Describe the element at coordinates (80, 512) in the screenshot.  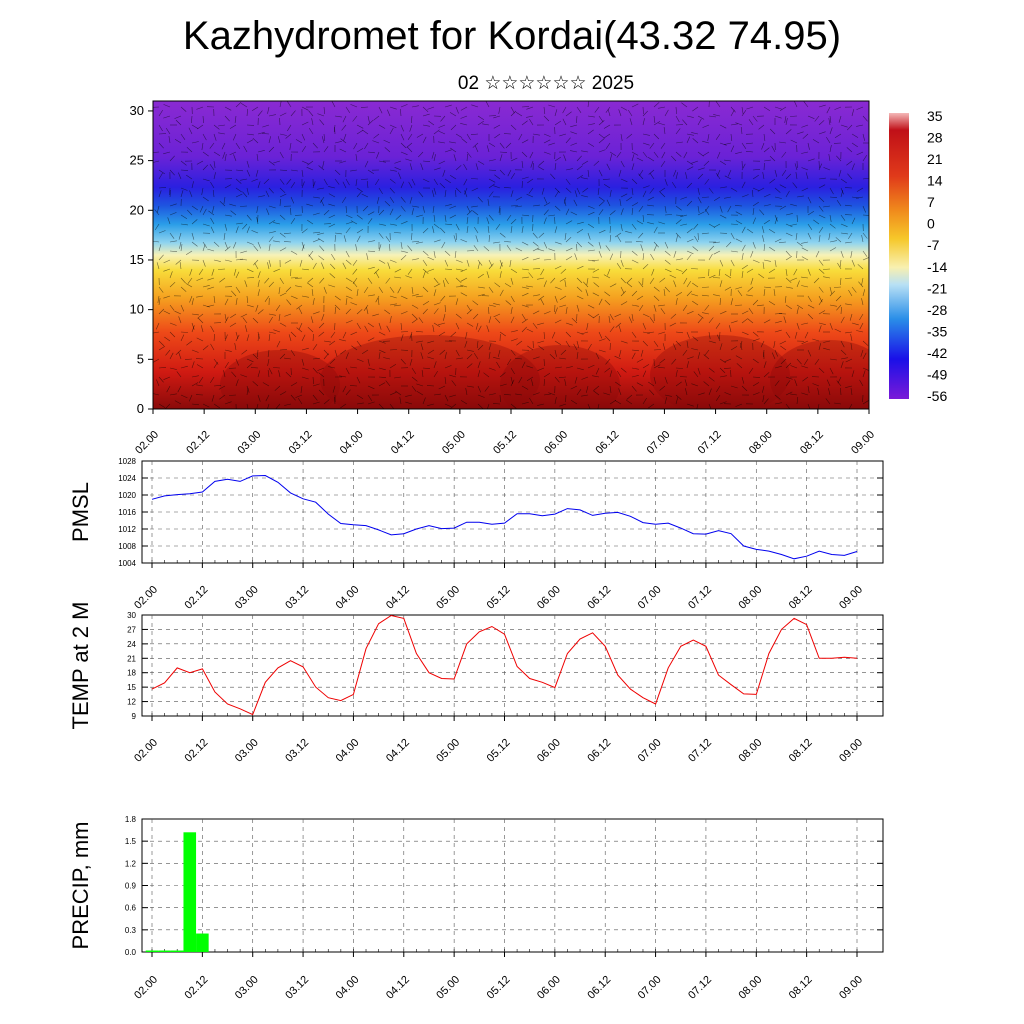
I see `y-axis-label: PMSL` at that location.